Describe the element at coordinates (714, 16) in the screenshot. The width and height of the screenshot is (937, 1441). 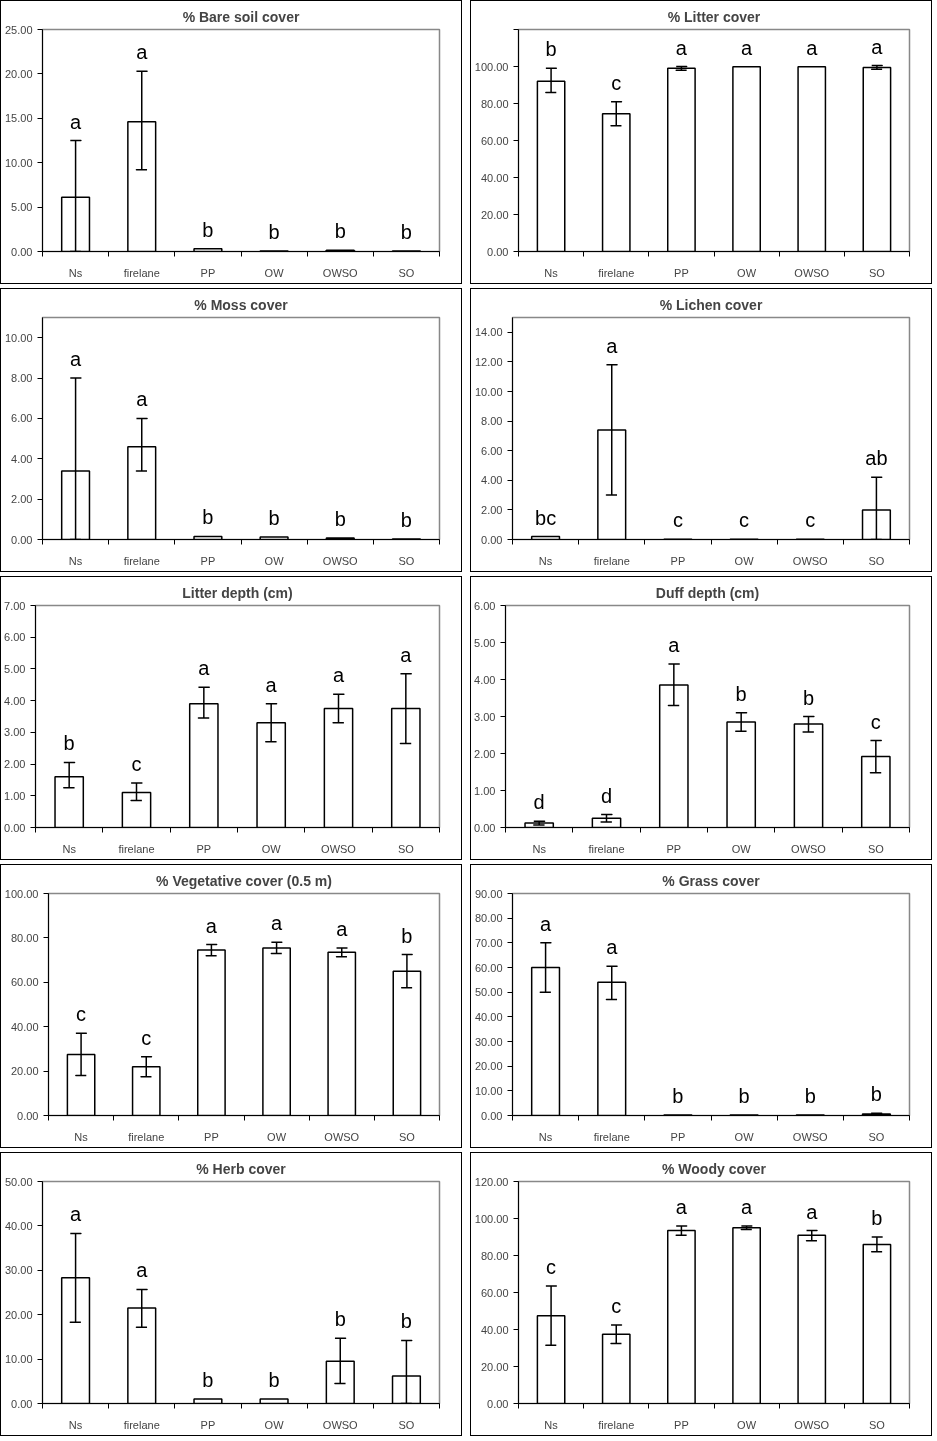
I see `chart-title: % Litter cover` at that location.